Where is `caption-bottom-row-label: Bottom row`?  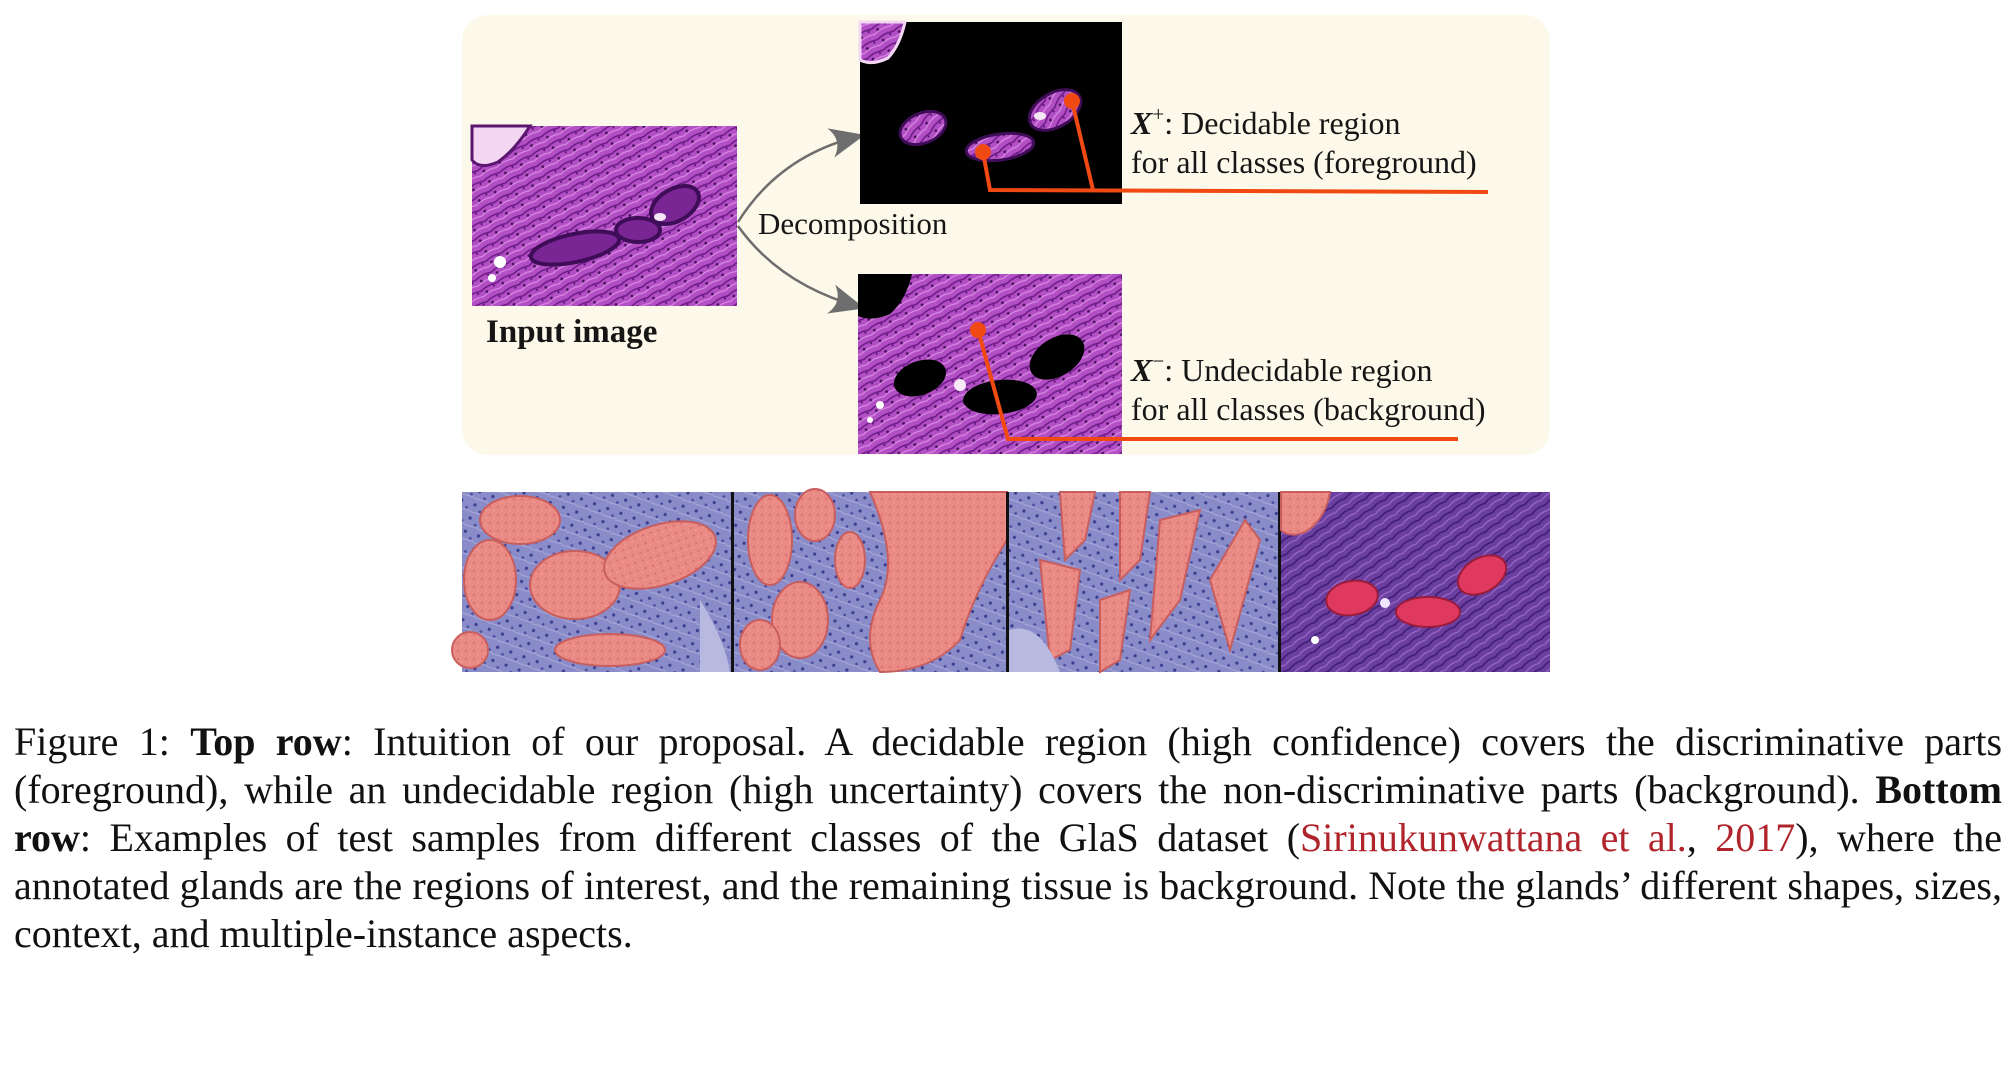 caption-bottom-row-label: Bottom row is located at coordinates (1008, 813).